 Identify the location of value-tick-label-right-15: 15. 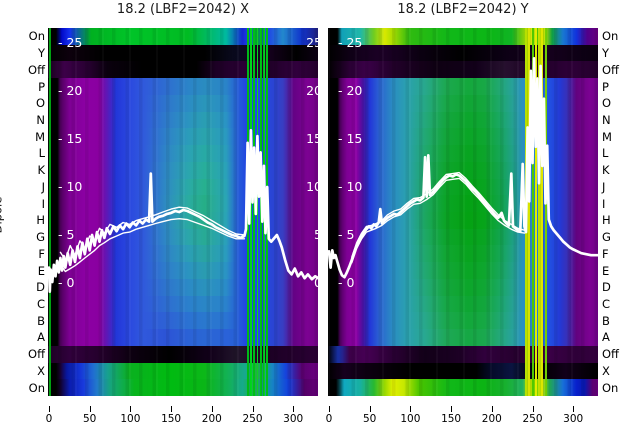
(312, 138).